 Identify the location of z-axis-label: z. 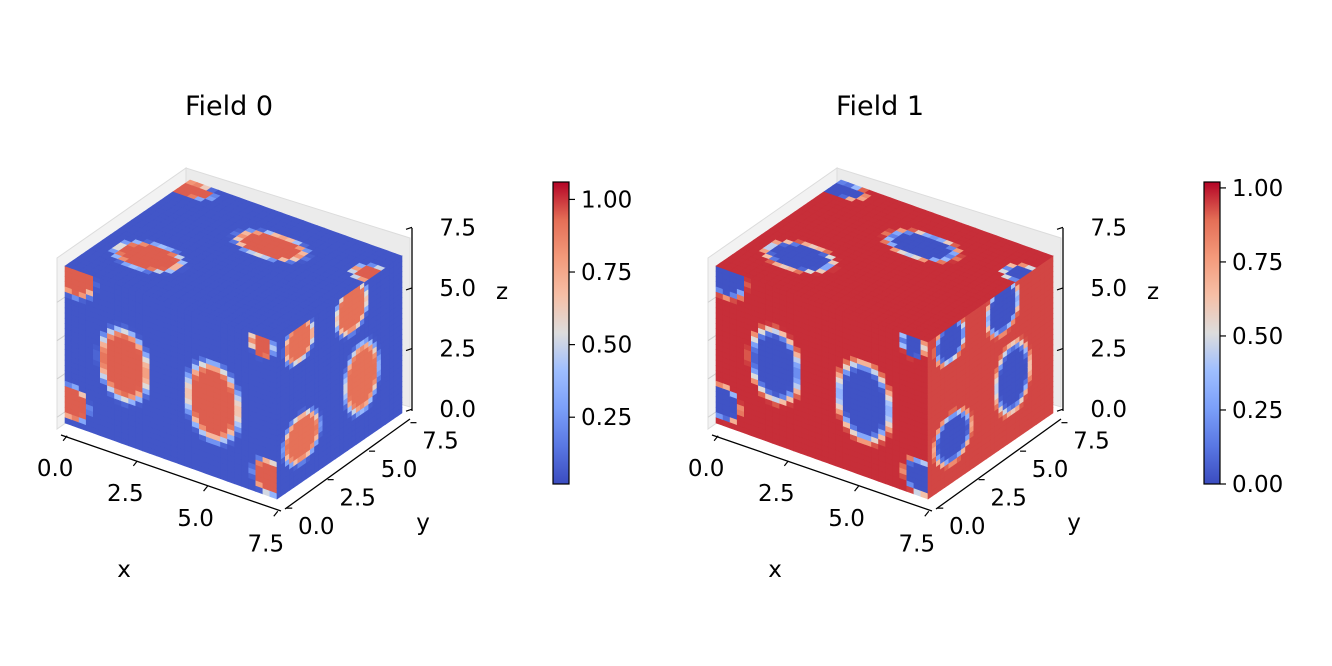
(502, 292).